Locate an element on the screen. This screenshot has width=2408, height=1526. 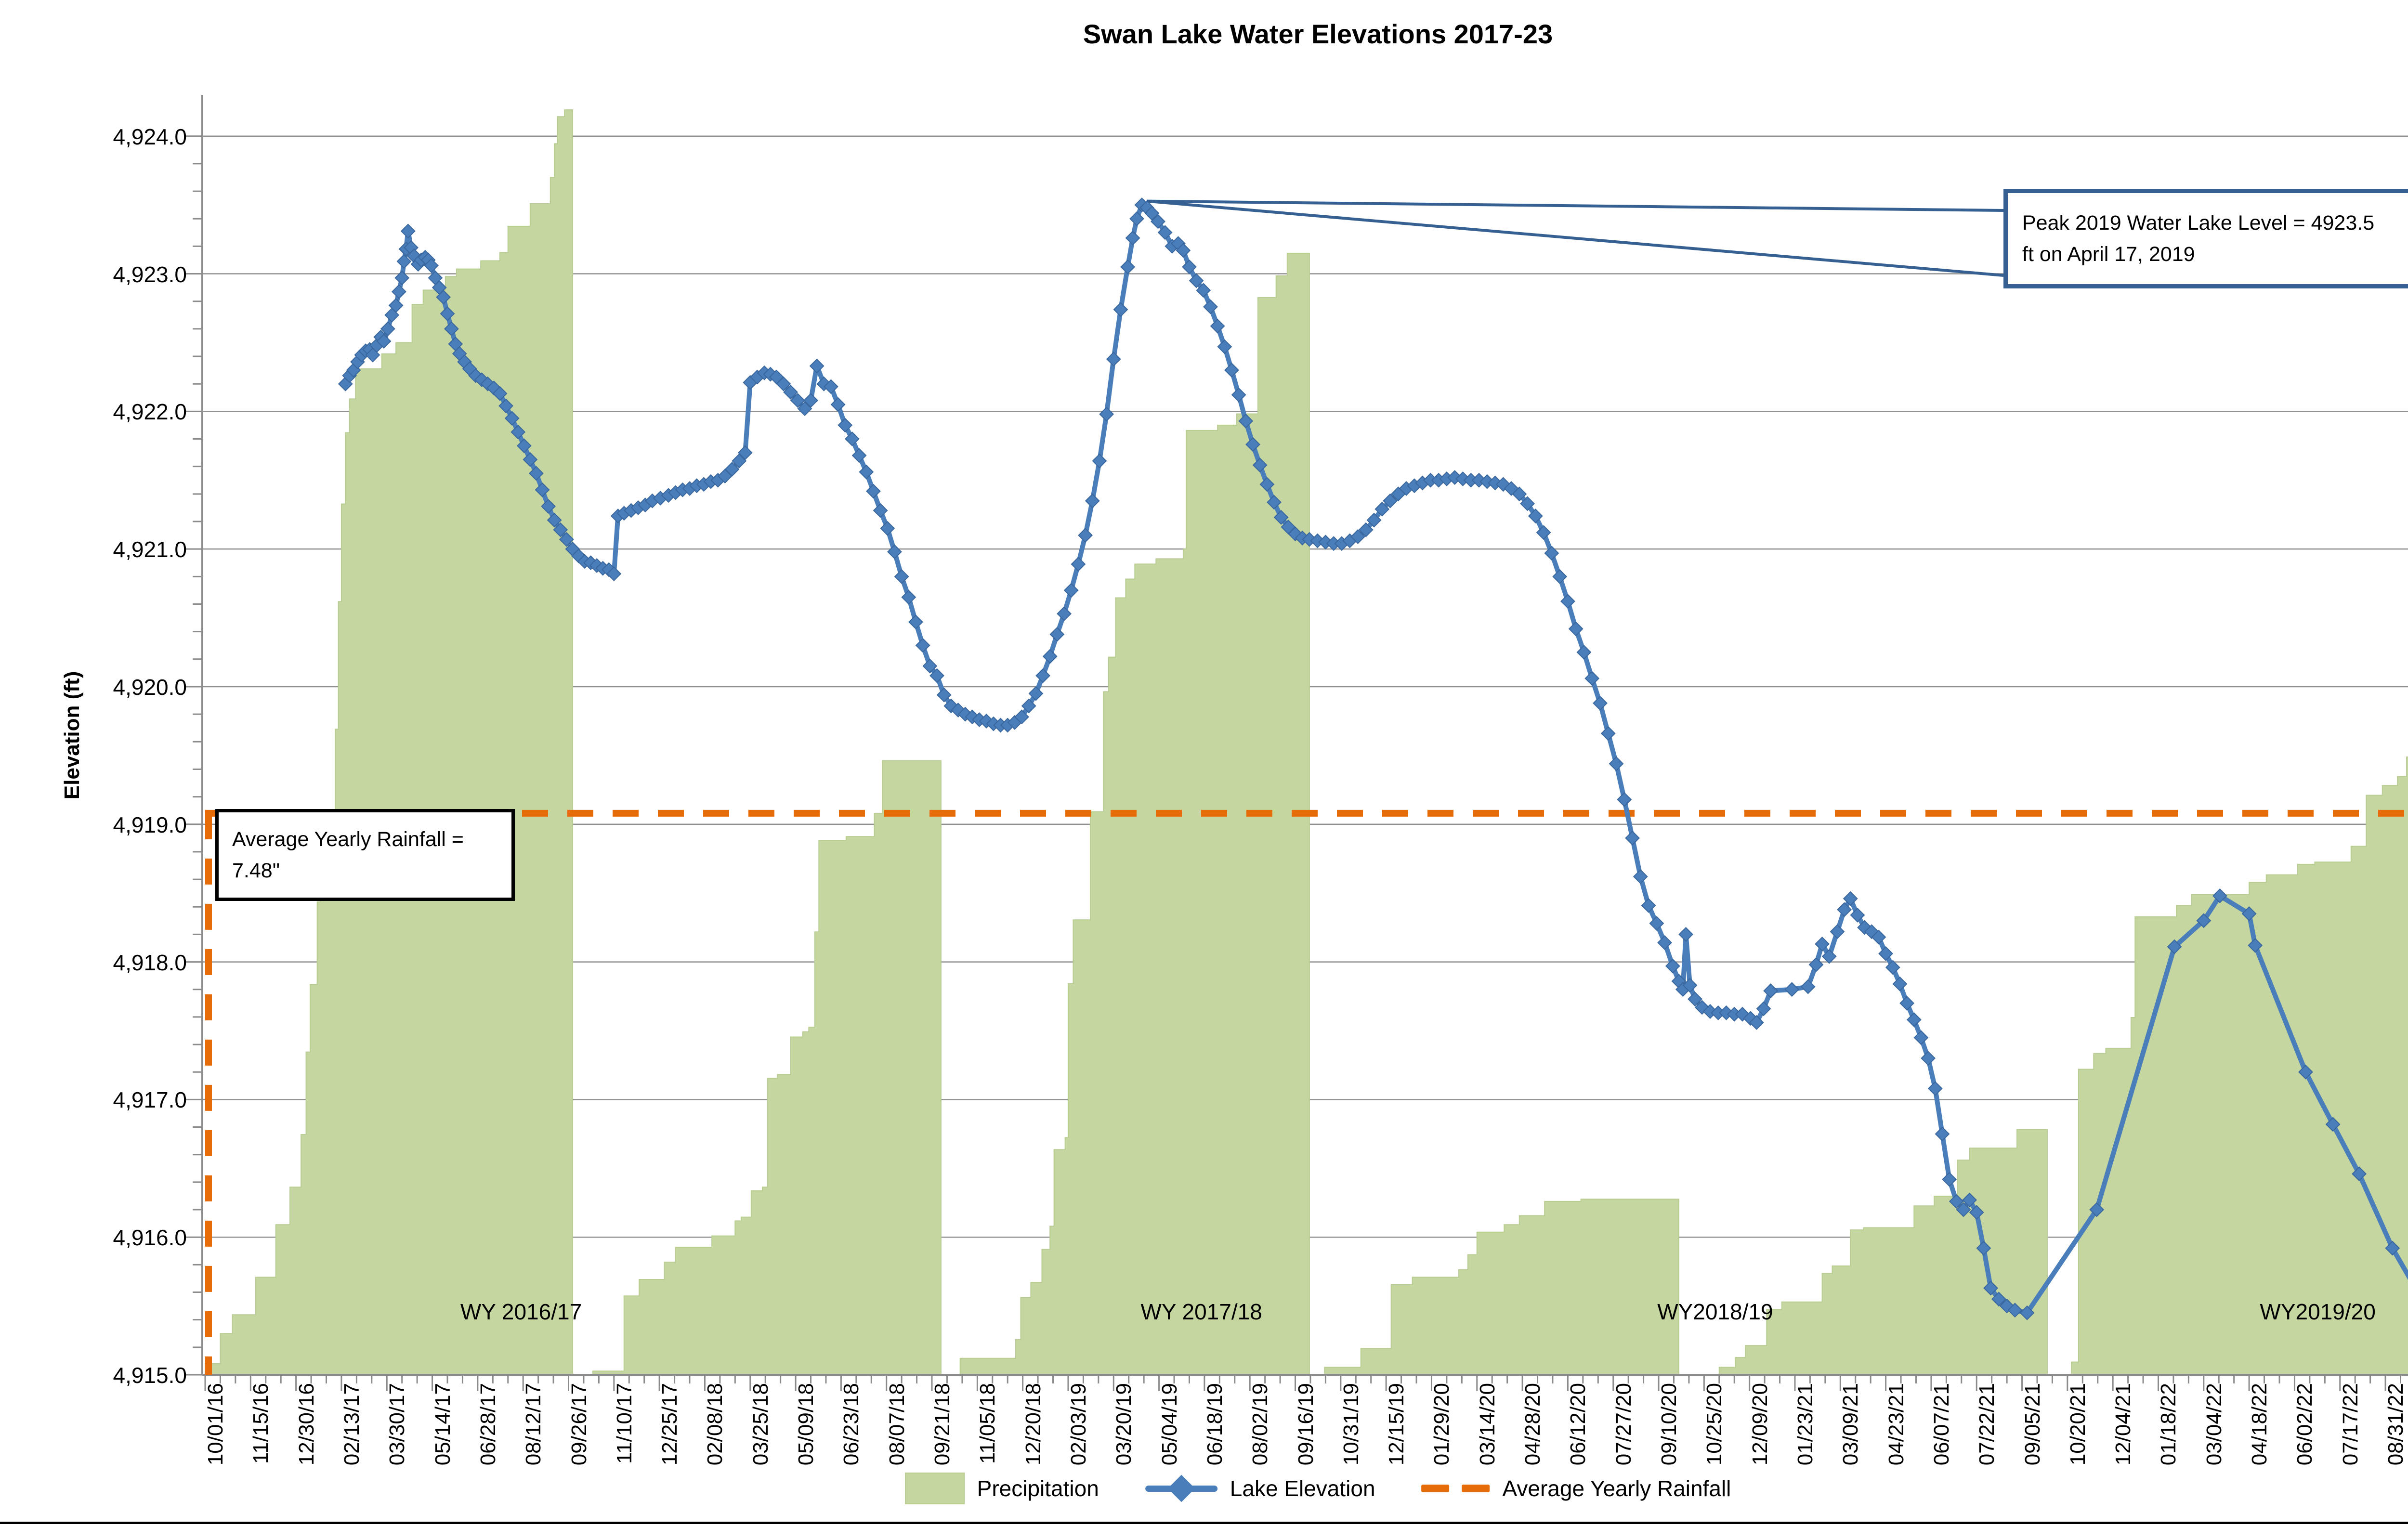
x-tick-label: 03/25/18 is located at coordinates (760, 1424).